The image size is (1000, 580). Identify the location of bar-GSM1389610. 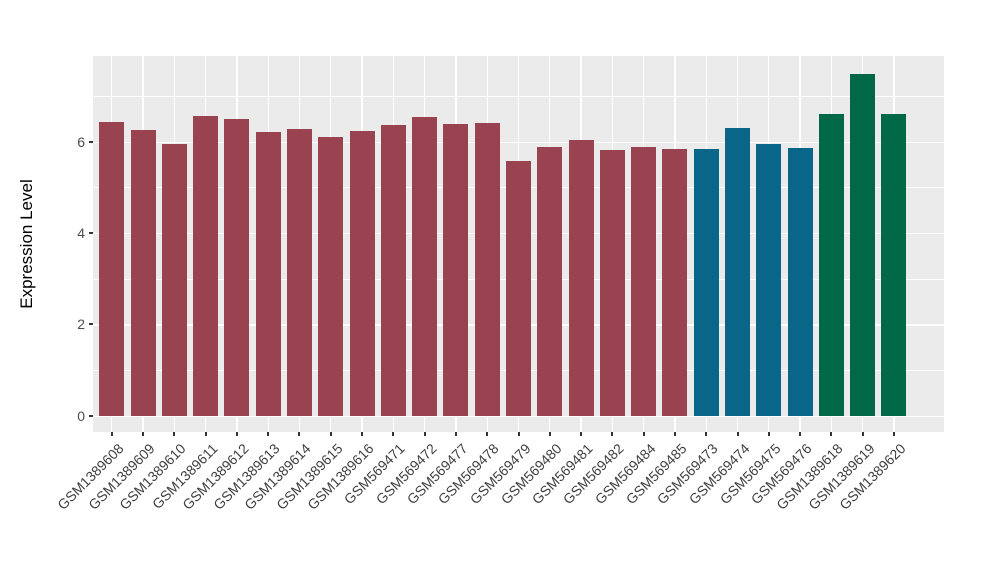
(174, 279).